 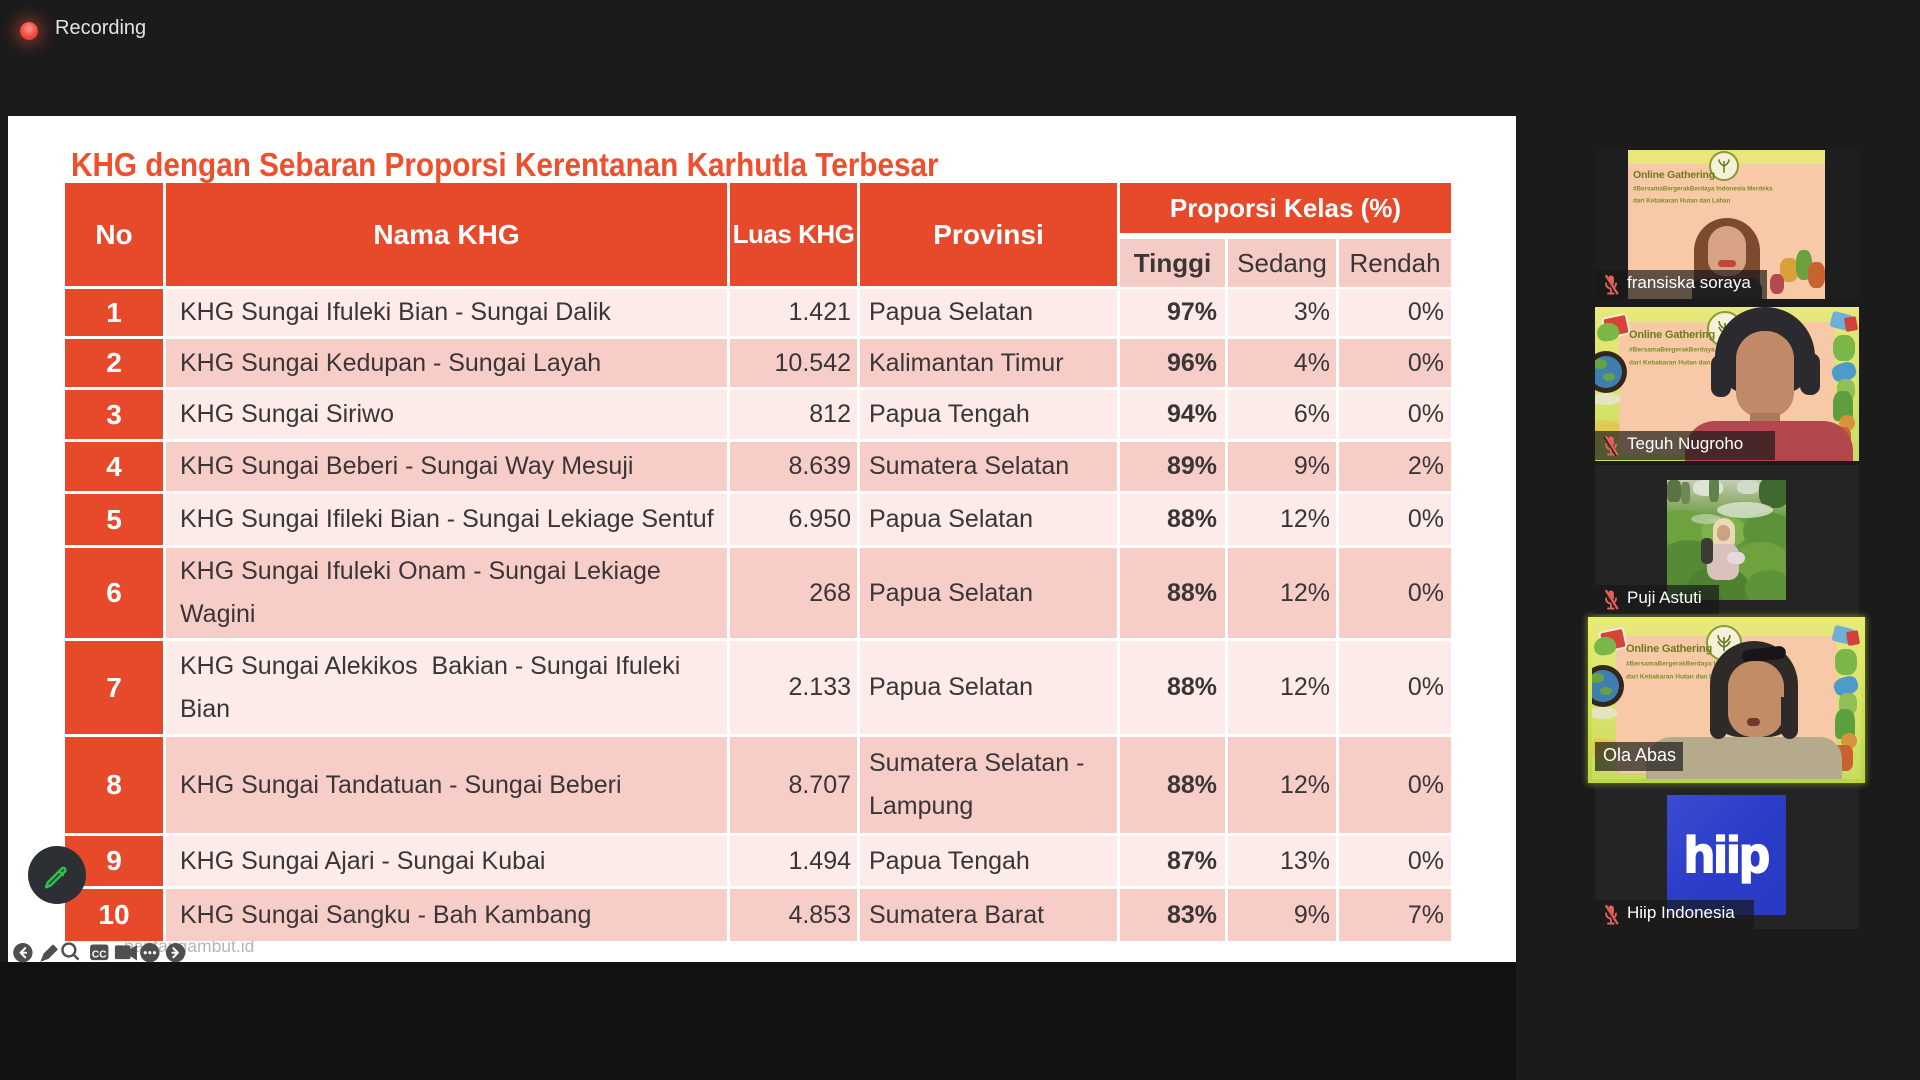 I want to click on svg-text: CC, so click(x=99, y=954).